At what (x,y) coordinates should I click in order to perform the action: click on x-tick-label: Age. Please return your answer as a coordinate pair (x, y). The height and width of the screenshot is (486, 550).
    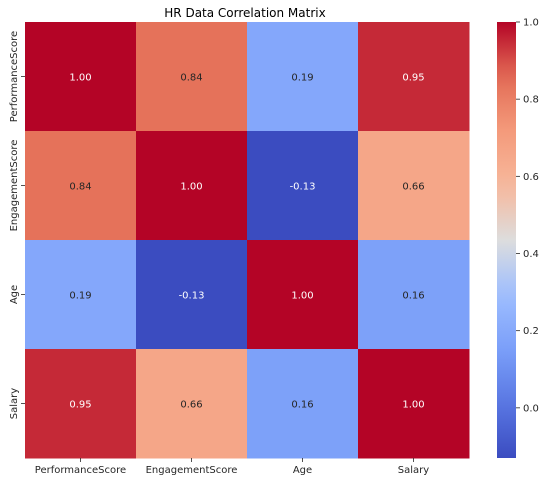
    Looking at the image, I should click on (302, 470).